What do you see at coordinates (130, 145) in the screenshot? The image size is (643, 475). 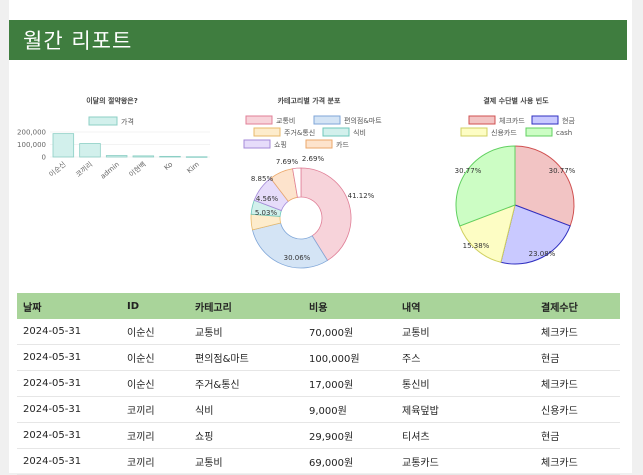 I see `bar-marks` at bounding box center [130, 145].